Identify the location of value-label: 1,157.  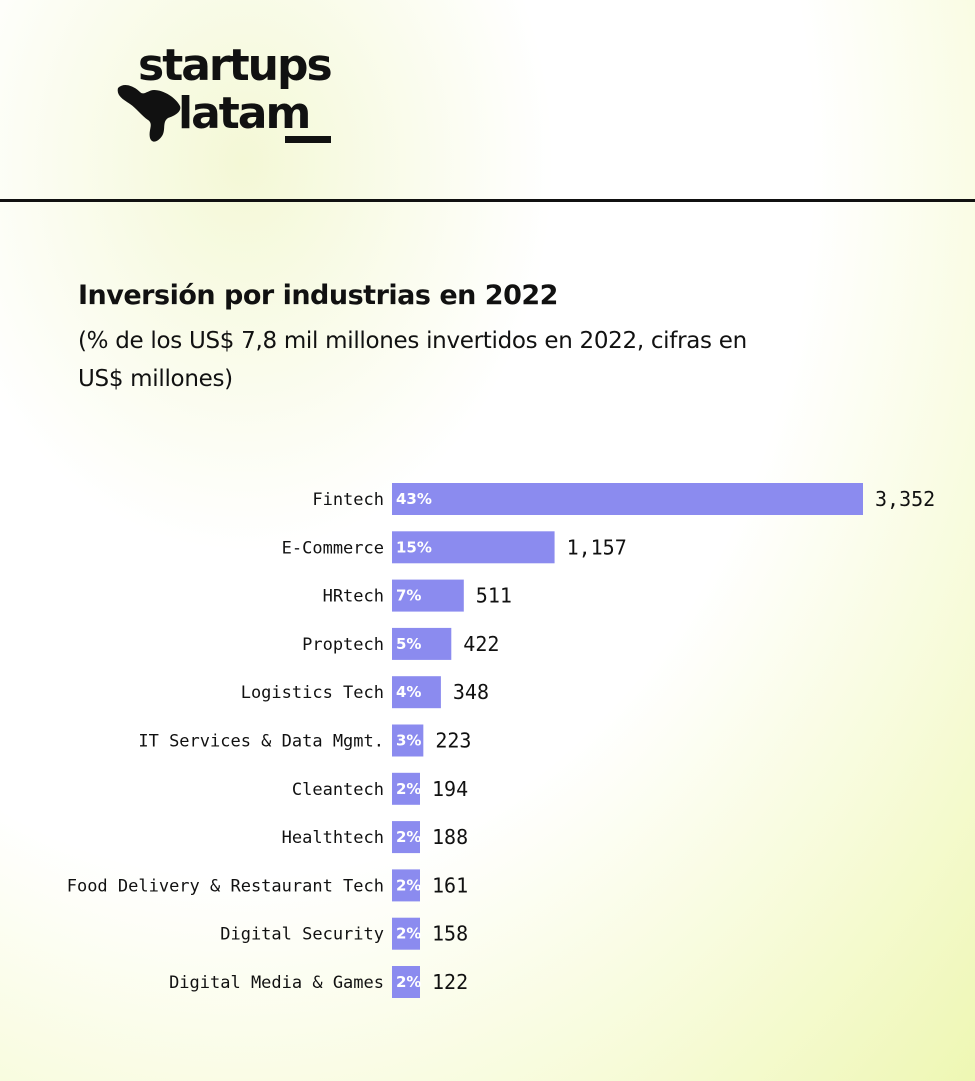
(597, 547).